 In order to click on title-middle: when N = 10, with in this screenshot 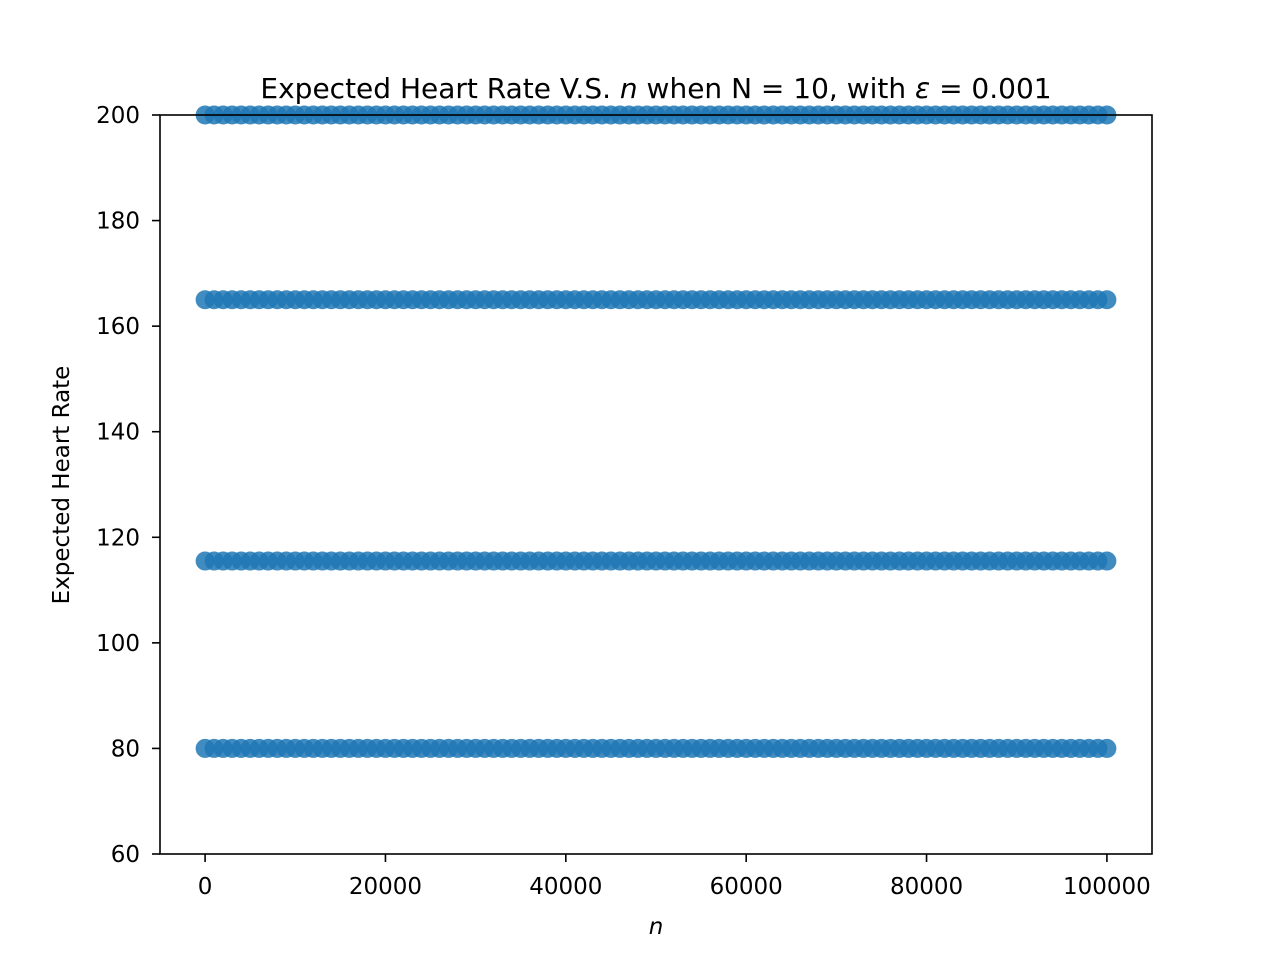, I will do `click(776, 88)`.